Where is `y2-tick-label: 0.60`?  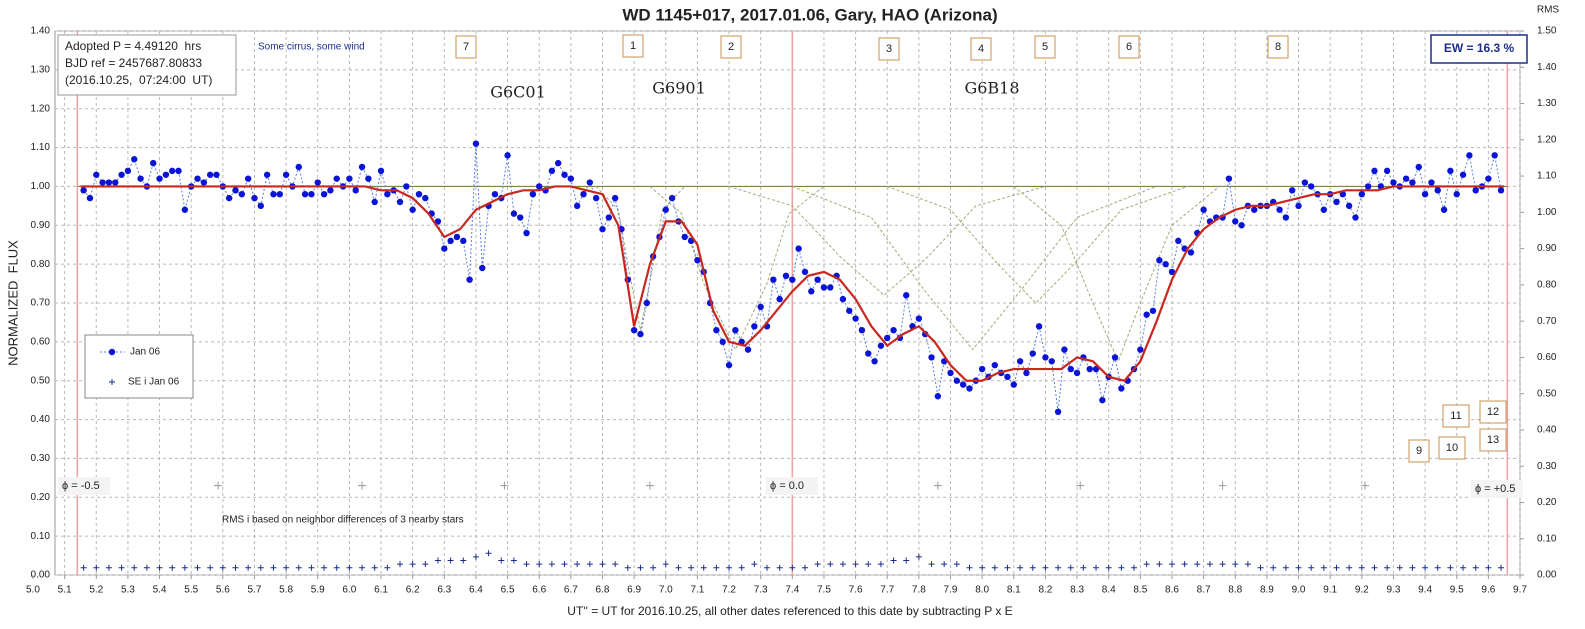
y2-tick-label: 0.60 is located at coordinates (1547, 357).